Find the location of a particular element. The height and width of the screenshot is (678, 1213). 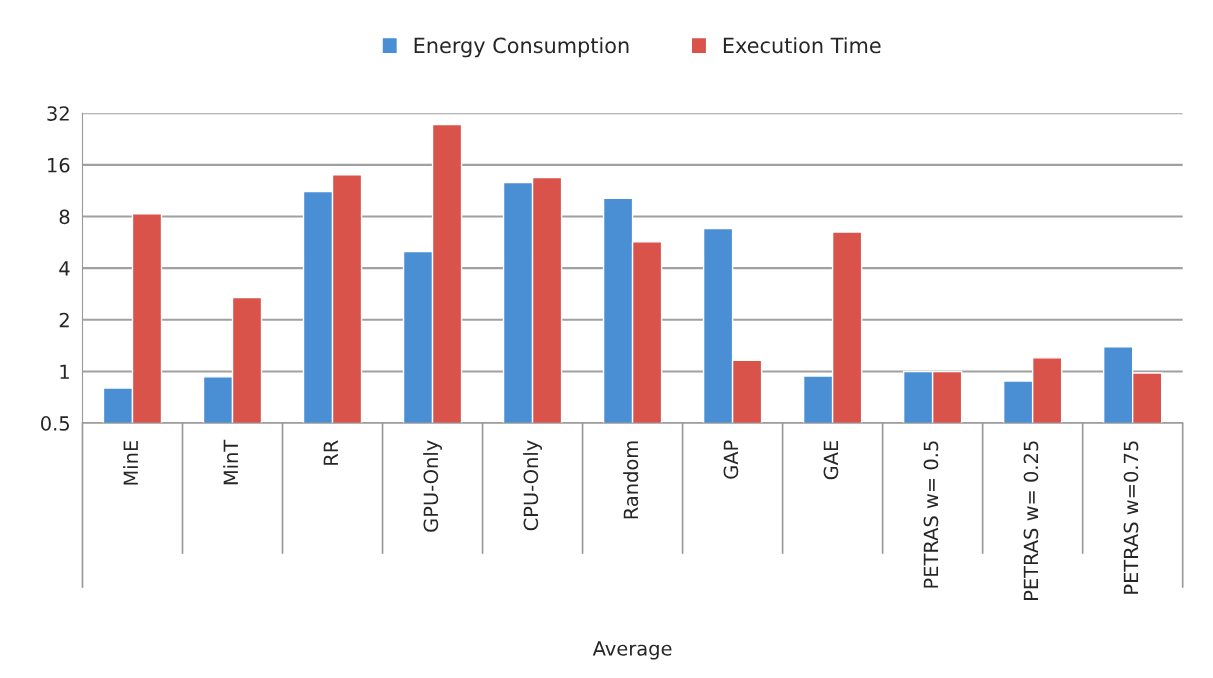

y-tick-label: 32 is located at coordinates (58, 113).